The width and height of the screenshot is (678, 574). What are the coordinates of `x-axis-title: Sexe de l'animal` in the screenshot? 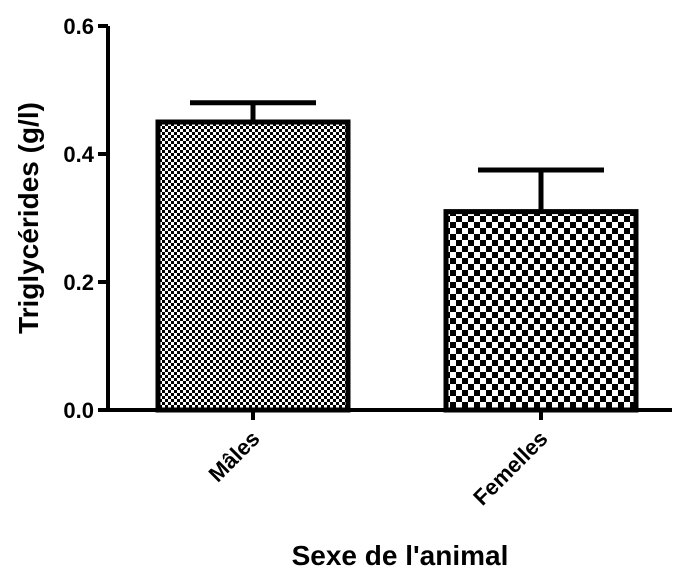 It's located at (400, 555).